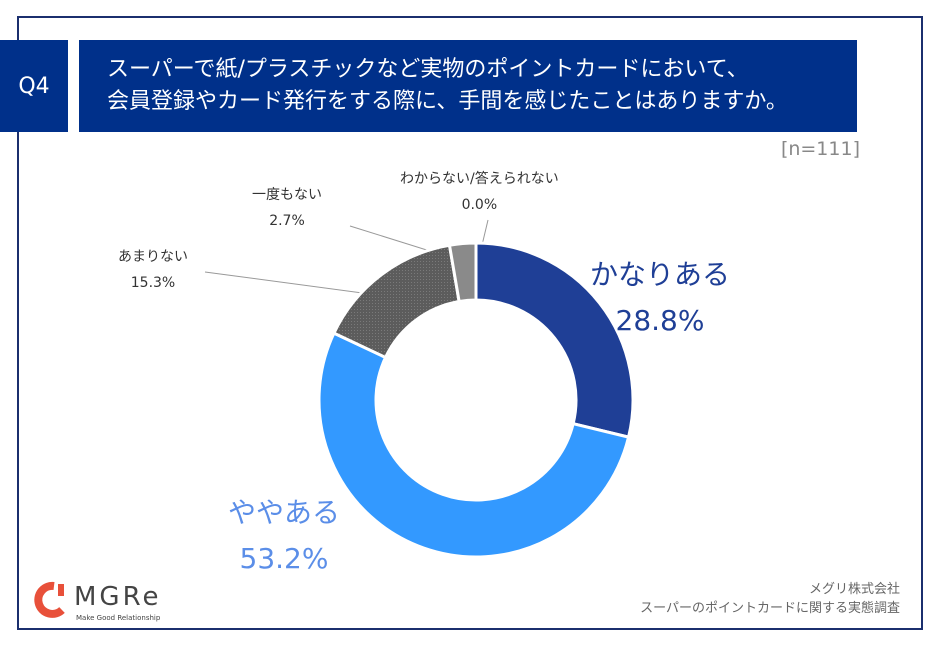  Describe the element at coordinates (820, 149) in the screenshot. I see `sample-size: [n=111]` at that location.